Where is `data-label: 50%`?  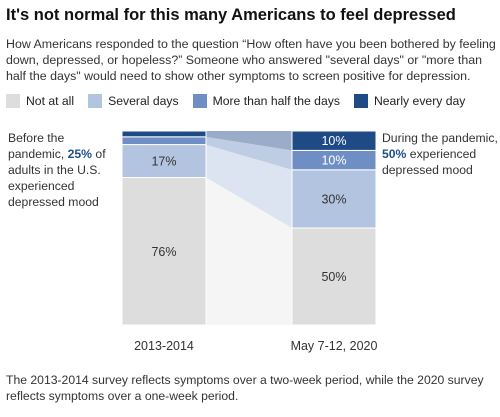
data-label: 50% is located at coordinates (333, 277).